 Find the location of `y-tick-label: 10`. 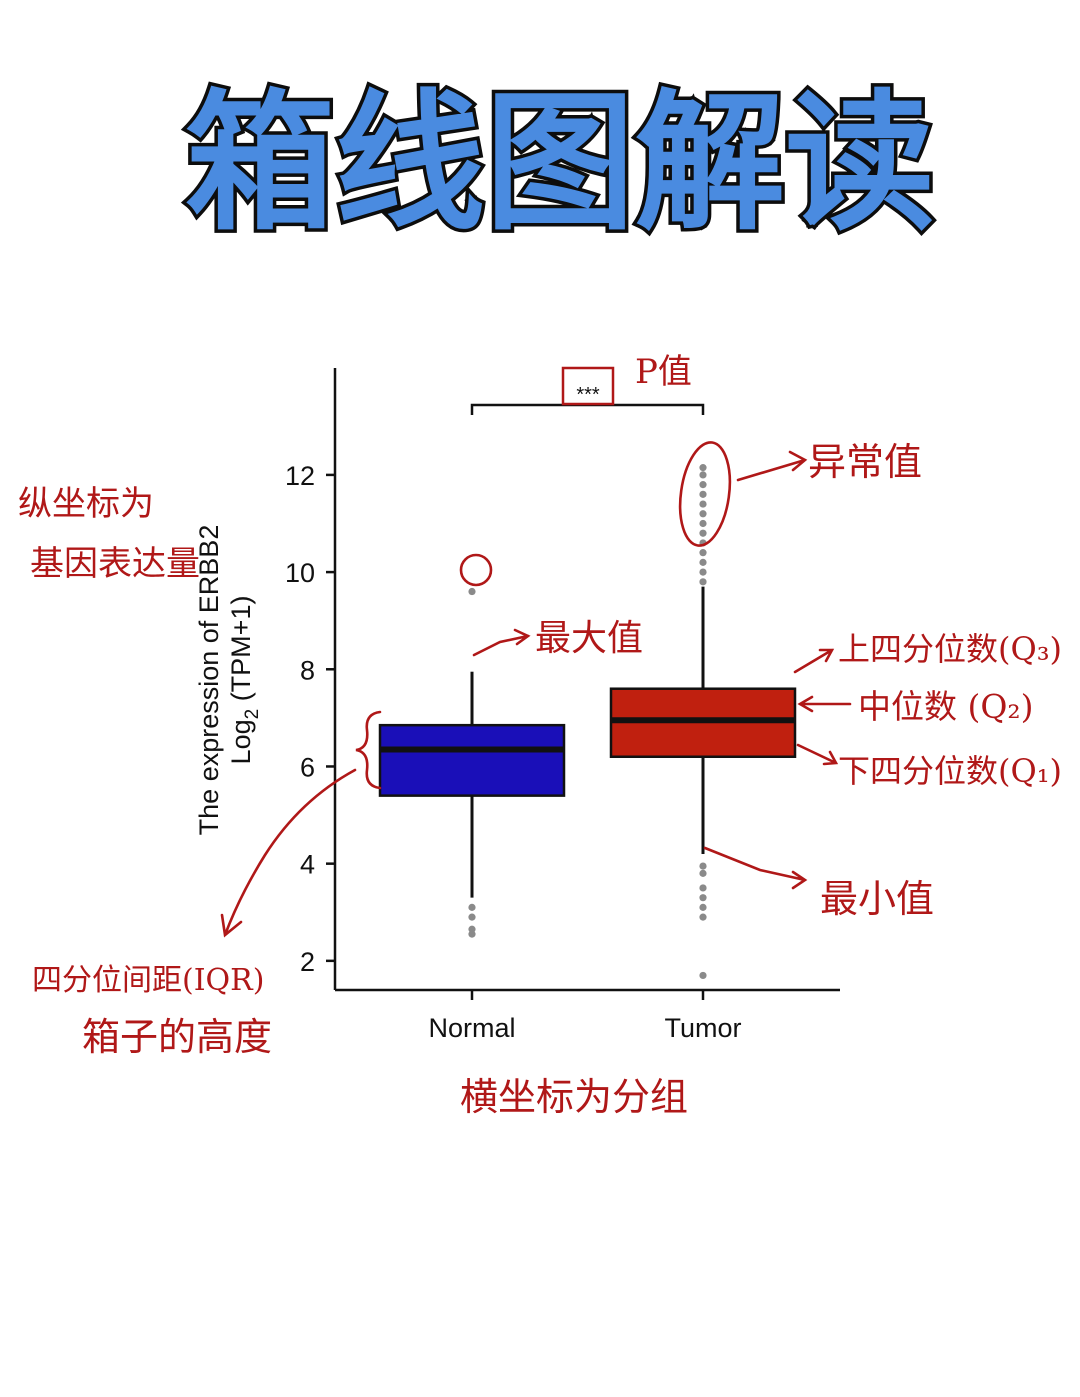

y-tick-label: 10 is located at coordinates (300, 573).